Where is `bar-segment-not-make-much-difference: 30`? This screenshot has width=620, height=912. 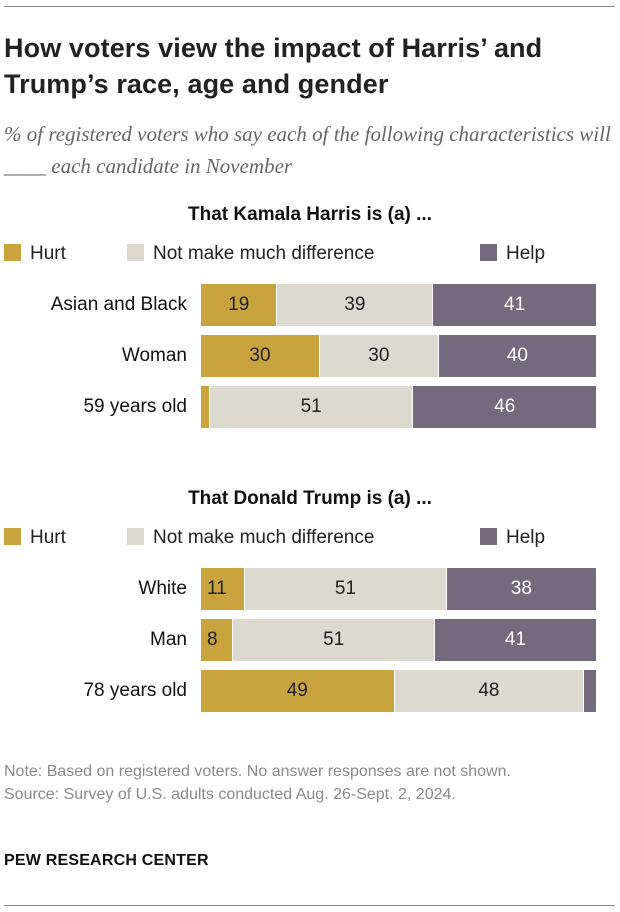
bar-segment-not-make-much-difference: 30 is located at coordinates (378, 356).